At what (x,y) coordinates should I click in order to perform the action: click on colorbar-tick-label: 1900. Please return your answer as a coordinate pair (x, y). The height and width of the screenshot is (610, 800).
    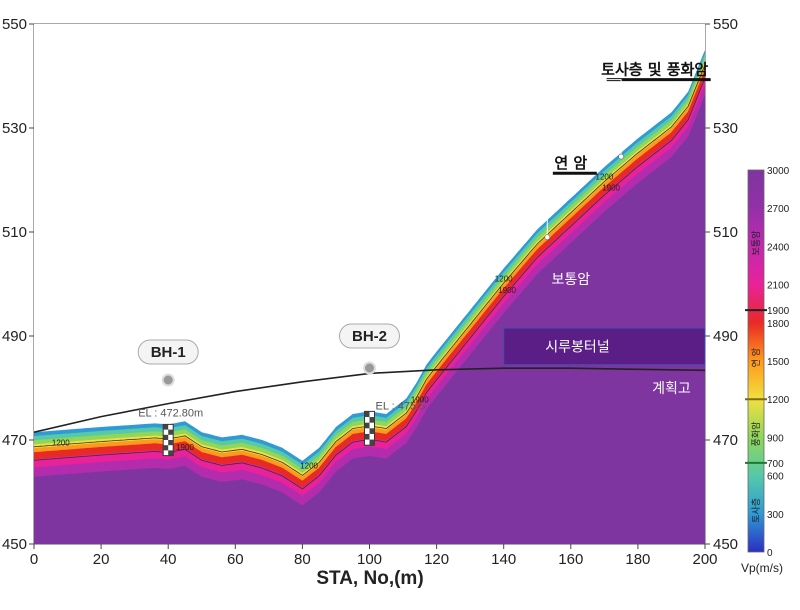
    Looking at the image, I should click on (778, 311).